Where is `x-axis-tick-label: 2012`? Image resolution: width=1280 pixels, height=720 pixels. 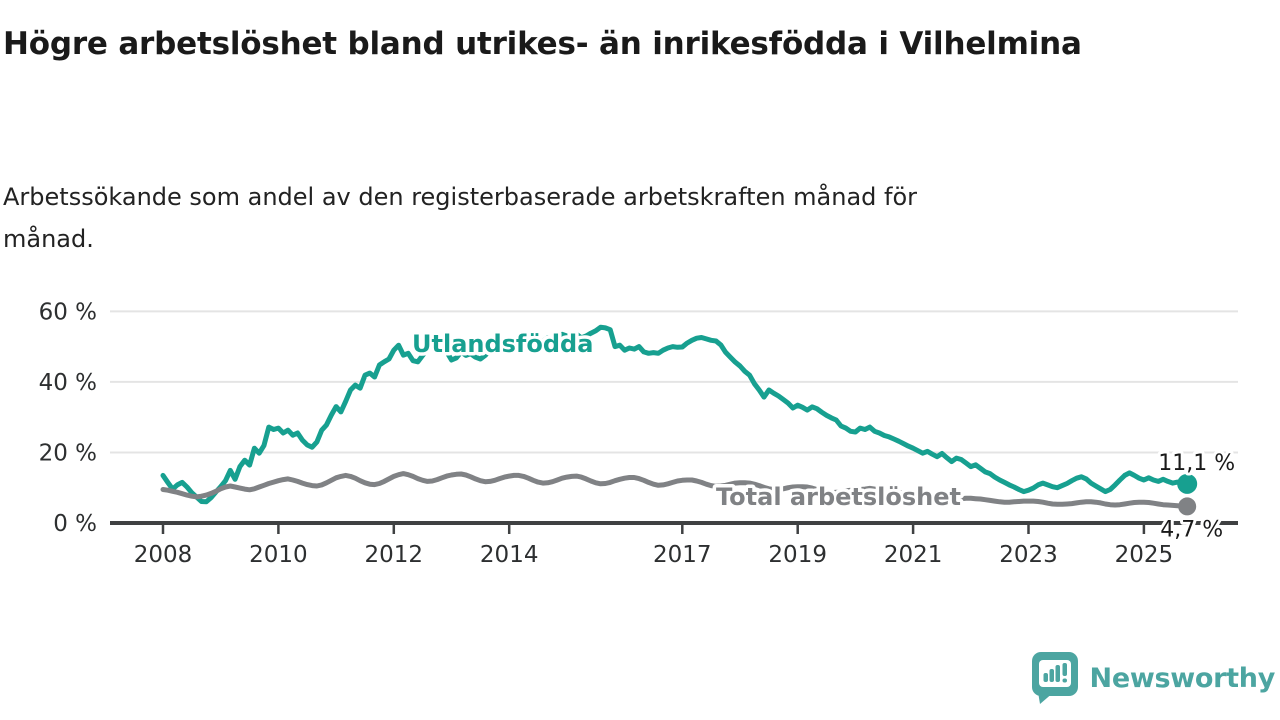 x-axis-tick-label: 2012 is located at coordinates (394, 555).